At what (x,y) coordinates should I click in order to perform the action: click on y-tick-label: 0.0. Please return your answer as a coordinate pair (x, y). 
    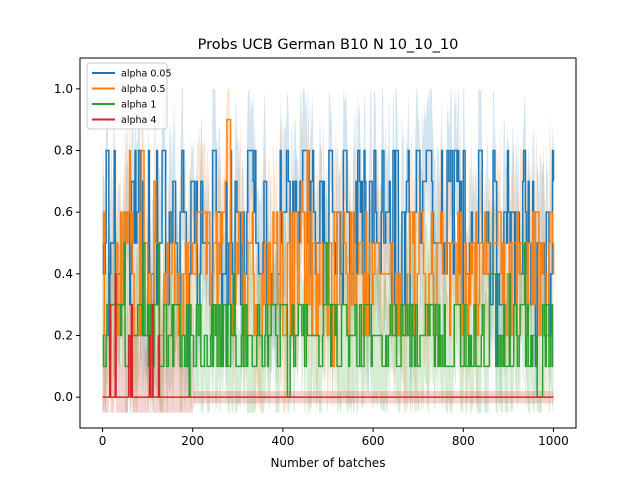
    Looking at the image, I should click on (63, 397).